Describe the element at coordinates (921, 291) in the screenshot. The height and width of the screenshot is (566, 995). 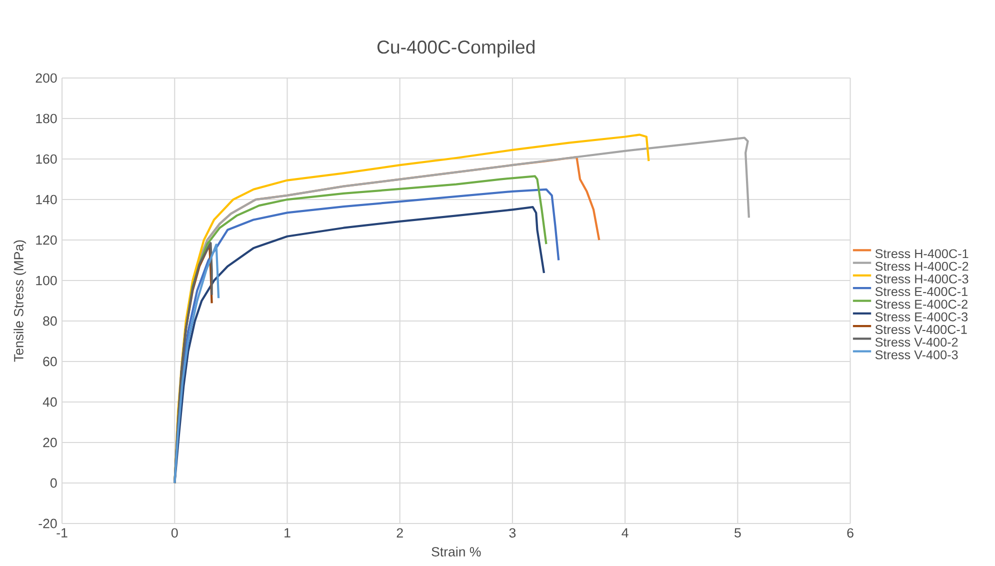
I see `legend-label: Stress E-400C-1` at that location.